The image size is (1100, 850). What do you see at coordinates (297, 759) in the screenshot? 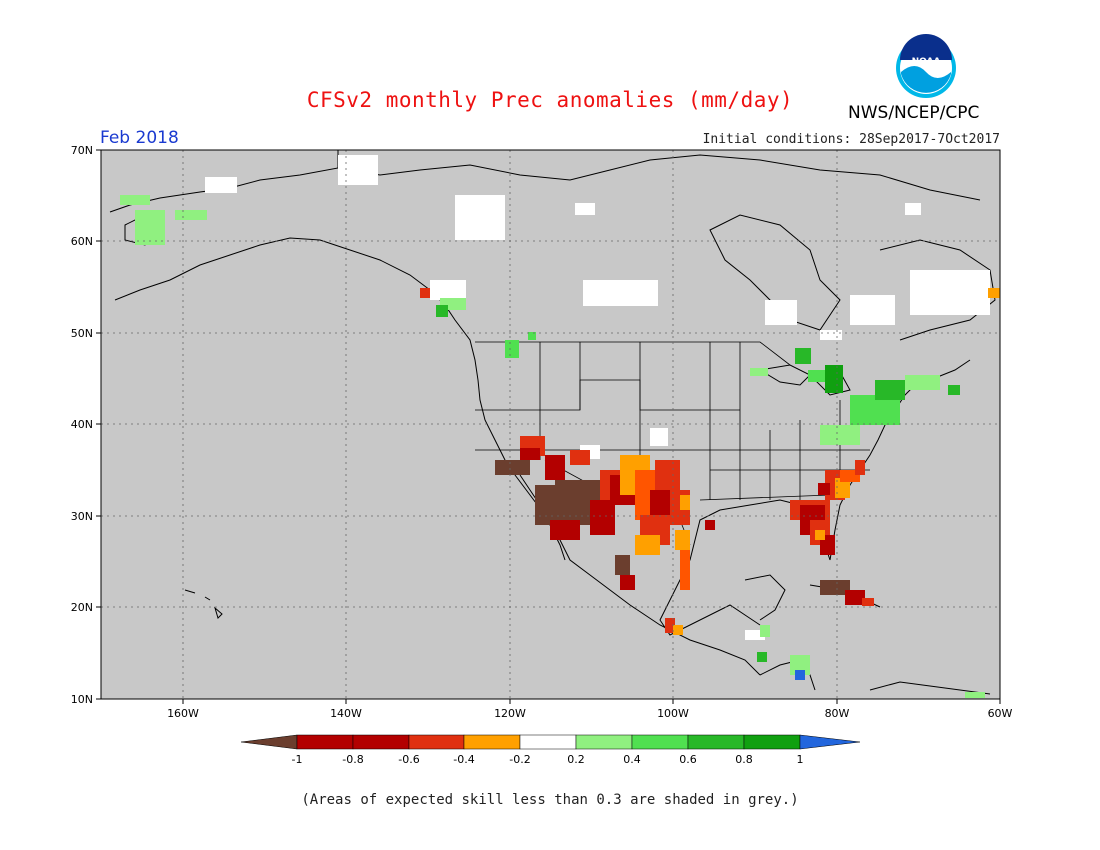
I see `colorbar-label: -1` at bounding box center [297, 759].